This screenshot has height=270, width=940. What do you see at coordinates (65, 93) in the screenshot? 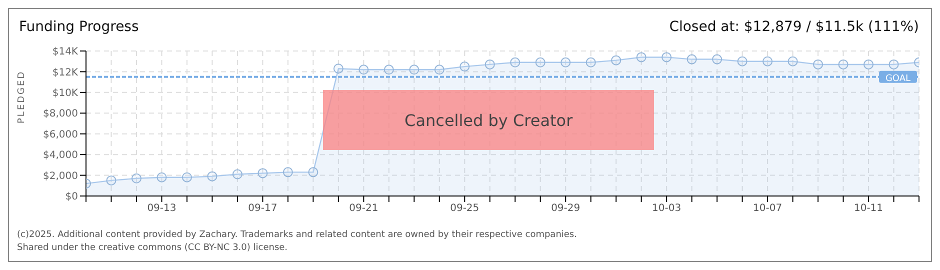
I see `y-tick-label: $10K` at bounding box center [65, 93].